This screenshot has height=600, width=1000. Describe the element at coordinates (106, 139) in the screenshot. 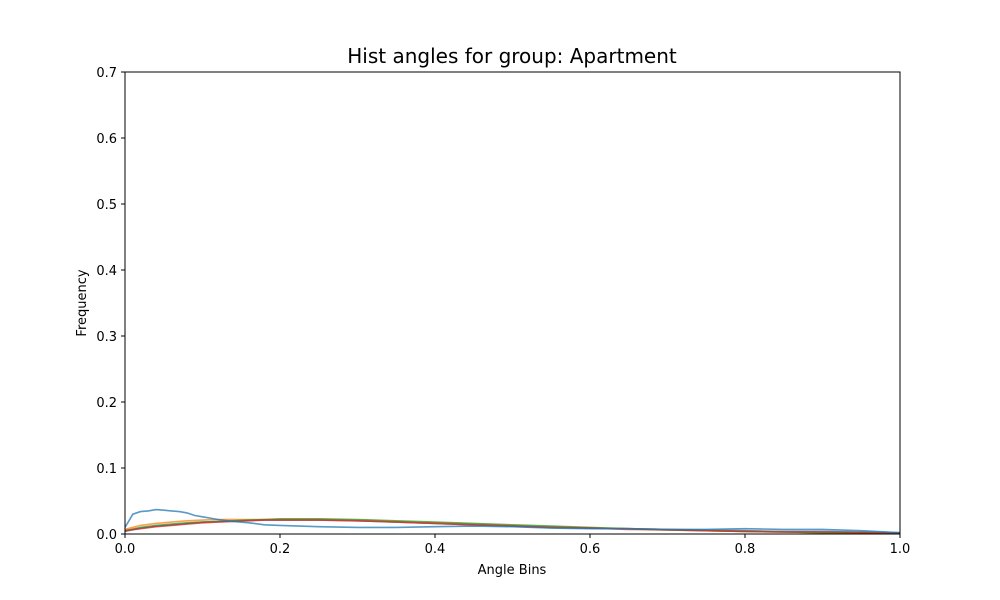

I see `y-tick-label: 0.6` at that location.